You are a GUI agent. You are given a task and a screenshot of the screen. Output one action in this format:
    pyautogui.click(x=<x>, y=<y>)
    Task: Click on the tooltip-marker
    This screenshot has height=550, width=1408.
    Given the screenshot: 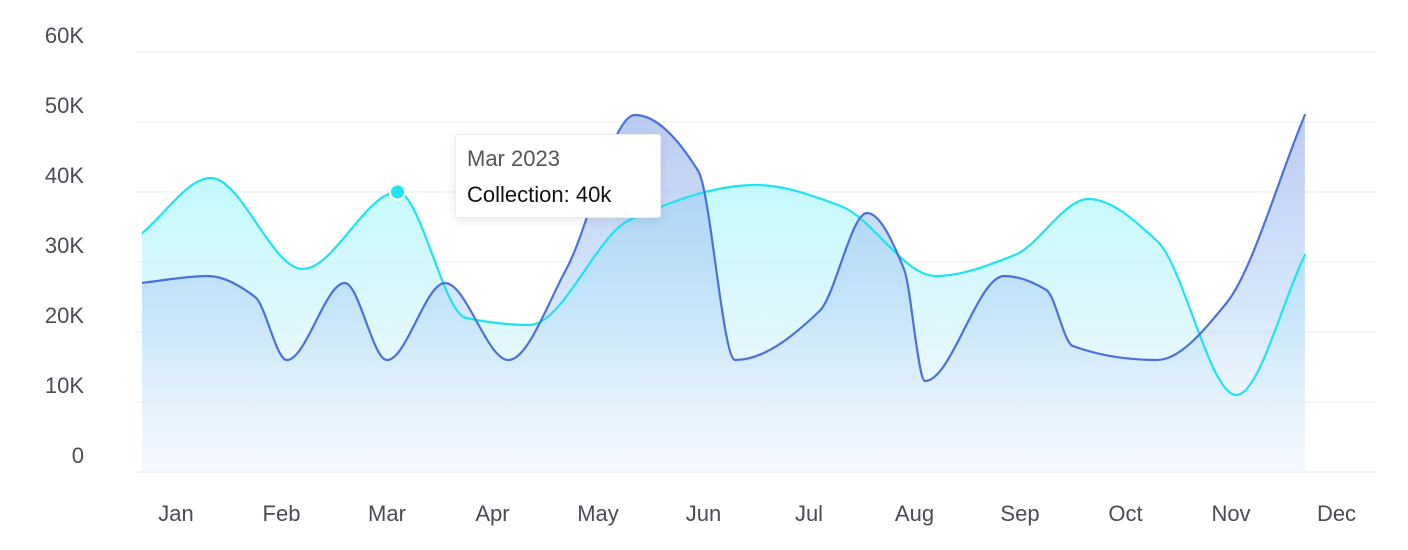 What is the action you would take?
    pyautogui.click(x=398, y=192)
    